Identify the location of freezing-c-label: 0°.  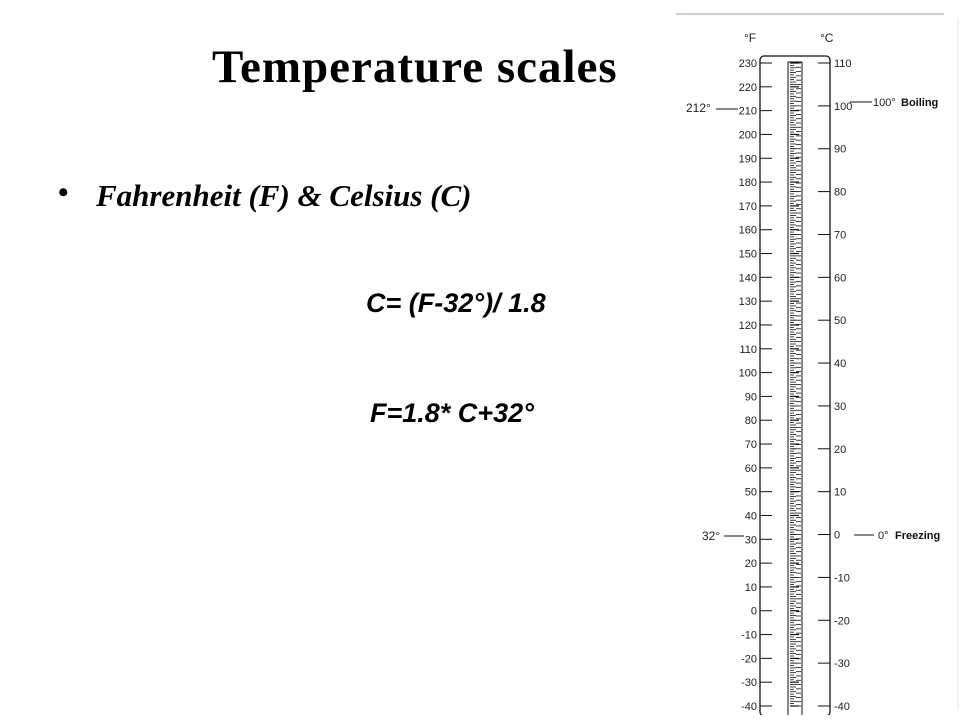
(883, 536).